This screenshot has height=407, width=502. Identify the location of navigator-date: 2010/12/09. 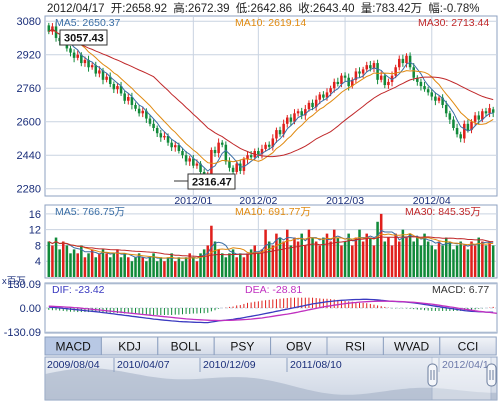
(229, 365).